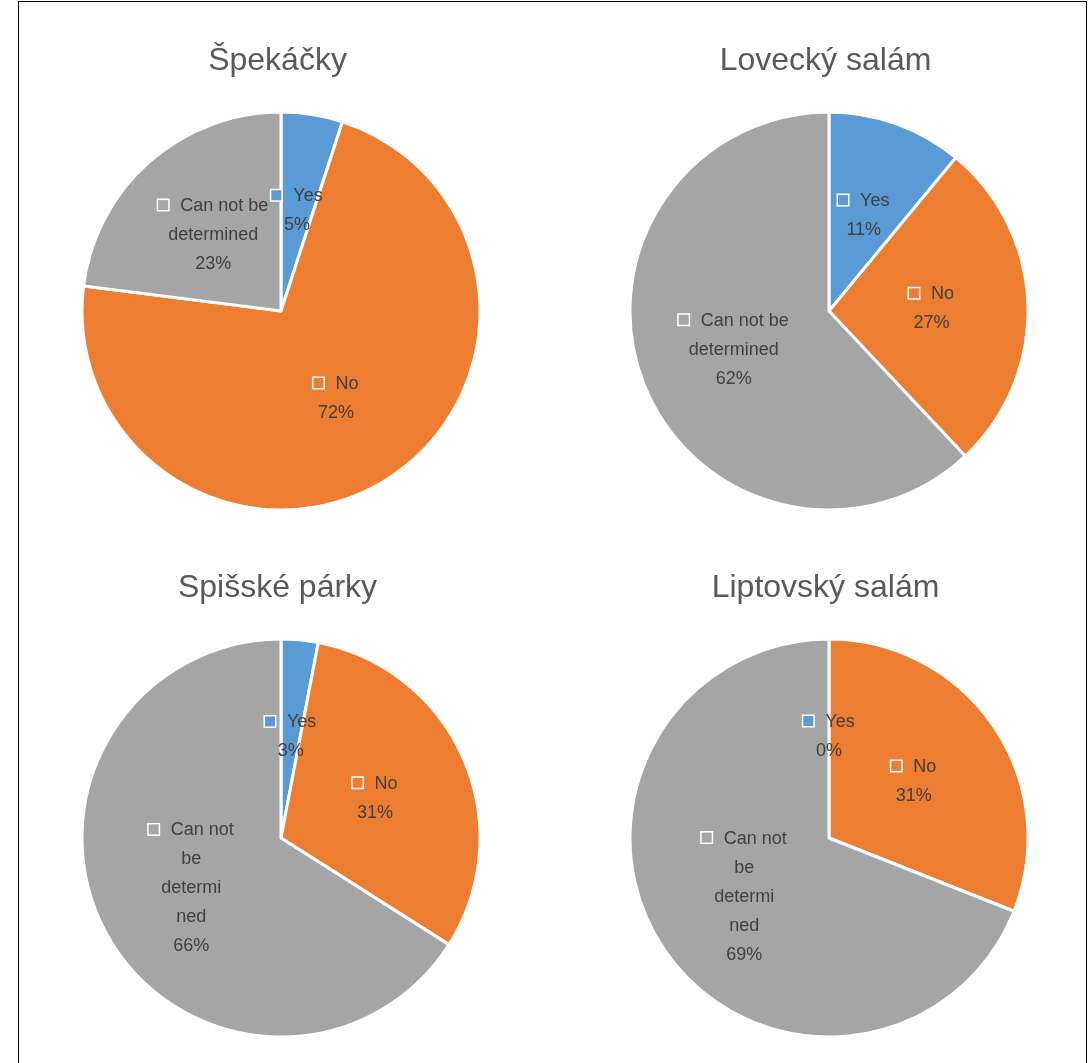 The image size is (1091, 1063). Describe the element at coordinates (931, 322) in the screenshot. I see `data-label: 27%` at that location.